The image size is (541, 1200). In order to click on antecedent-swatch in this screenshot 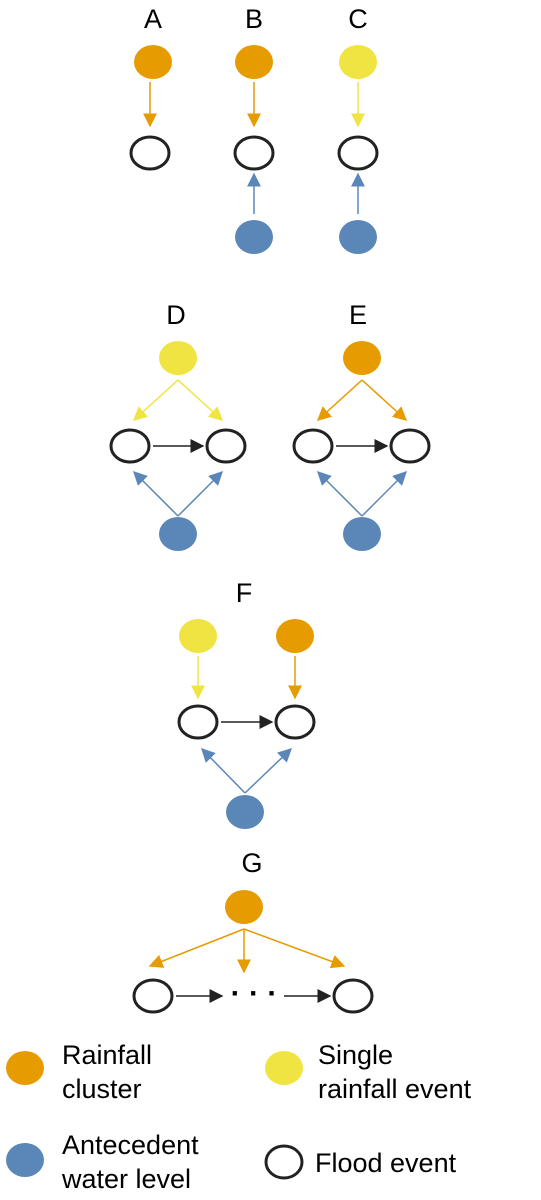, I will do `click(25, 1160)`.